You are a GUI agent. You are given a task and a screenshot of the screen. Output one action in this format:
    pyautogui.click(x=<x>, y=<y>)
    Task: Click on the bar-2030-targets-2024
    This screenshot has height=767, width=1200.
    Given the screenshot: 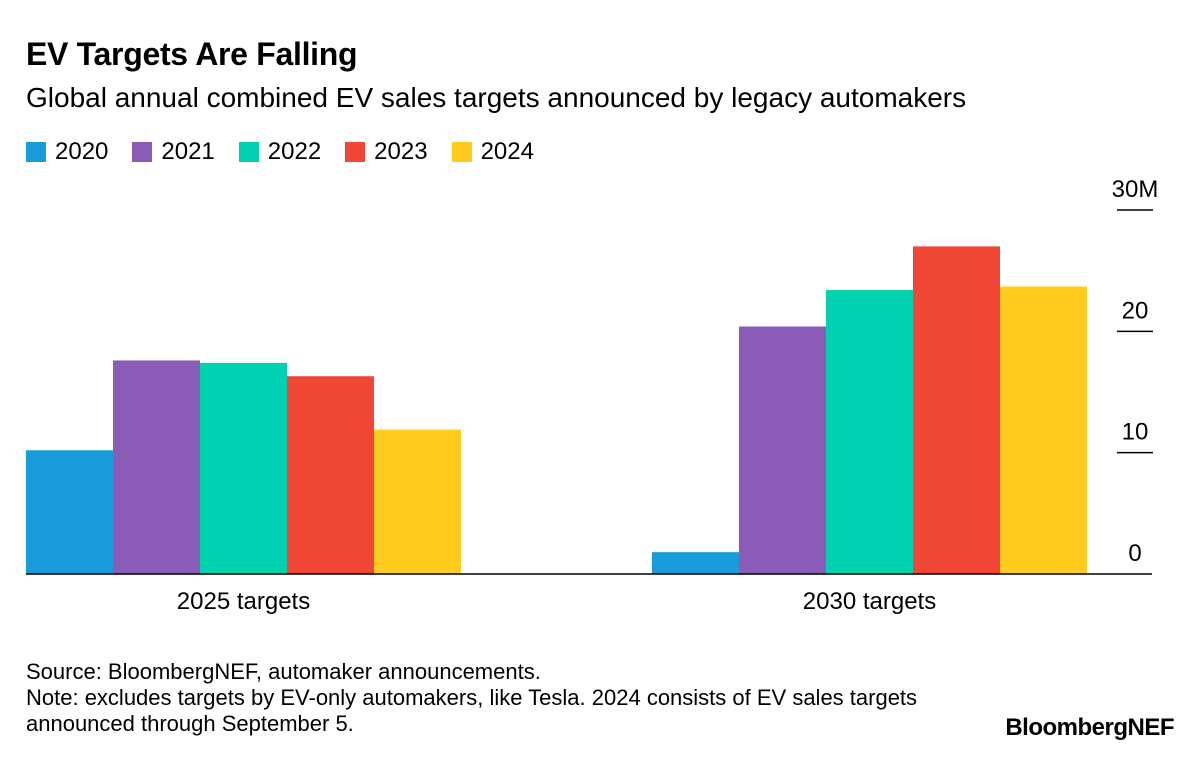 What is the action you would take?
    pyautogui.click(x=1043, y=430)
    